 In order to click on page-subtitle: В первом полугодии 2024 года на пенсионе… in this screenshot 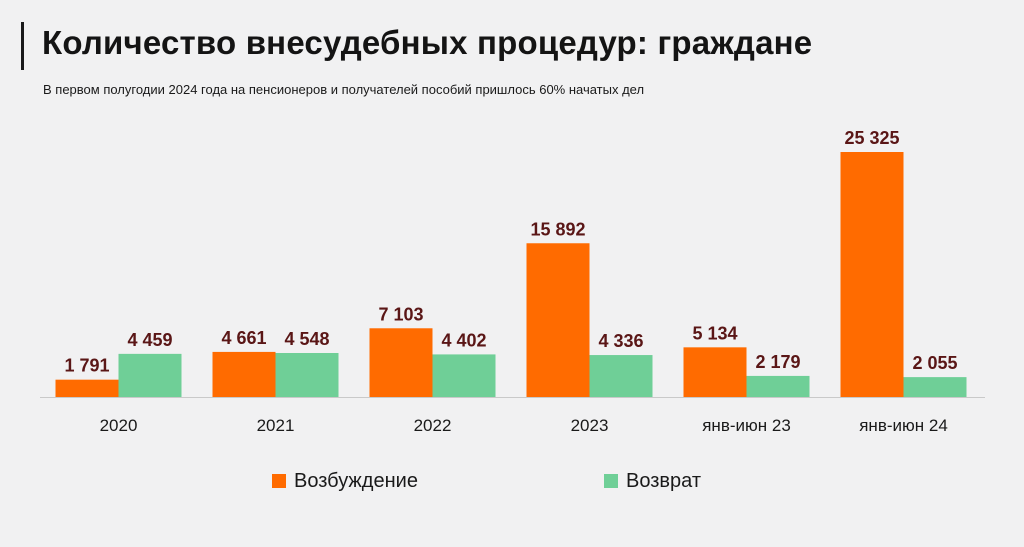, I will do `click(344, 89)`.